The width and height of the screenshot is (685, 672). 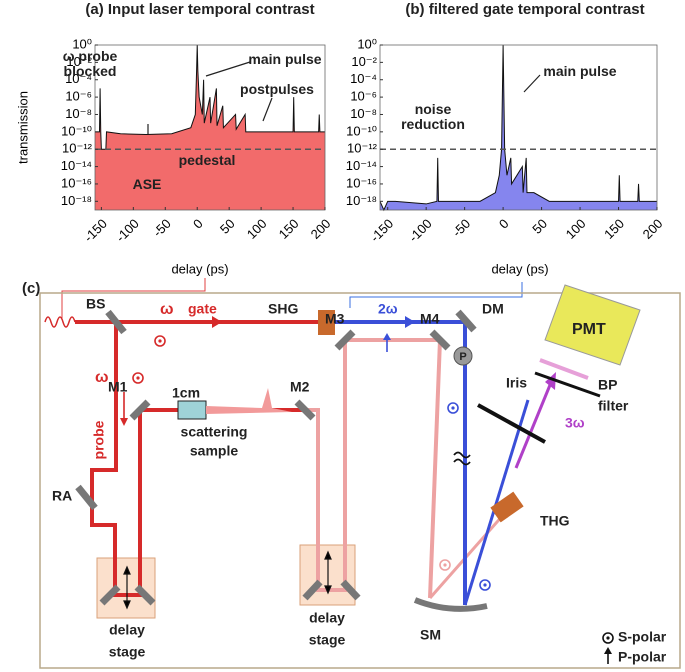 What do you see at coordinates (642, 637) in the screenshot?
I see `label: S-polar` at bounding box center [642, 637].